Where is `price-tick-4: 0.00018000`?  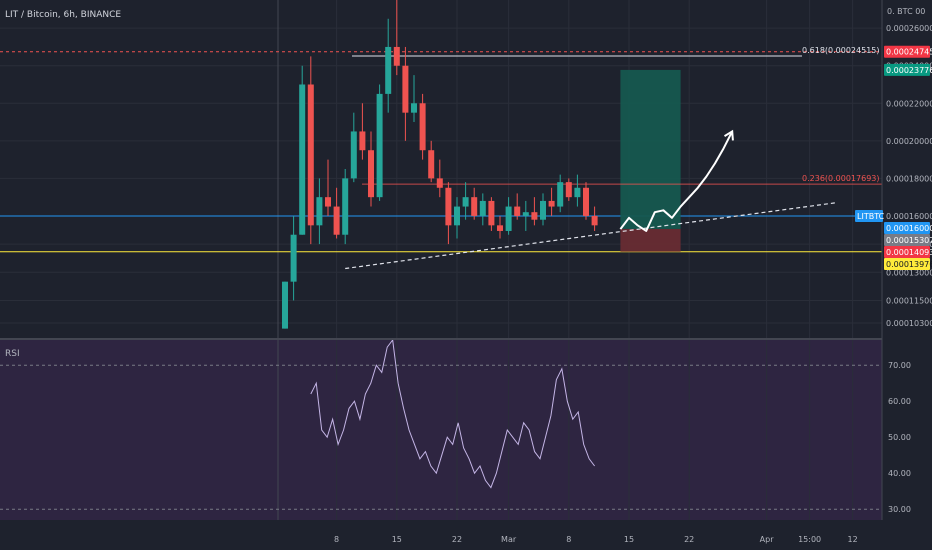
price-tick-4: 0.00018000 is located at coordinates (909, 178).